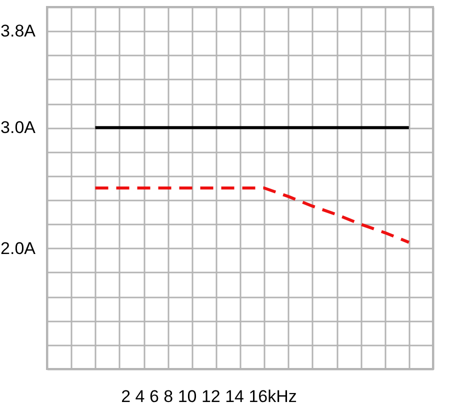 This screenshot has width=457, height=406. What do you see at coordinates (18, 31) in the screenshot?
I see `y-tick-label: 3.8A` at bounding box center [18, 31].